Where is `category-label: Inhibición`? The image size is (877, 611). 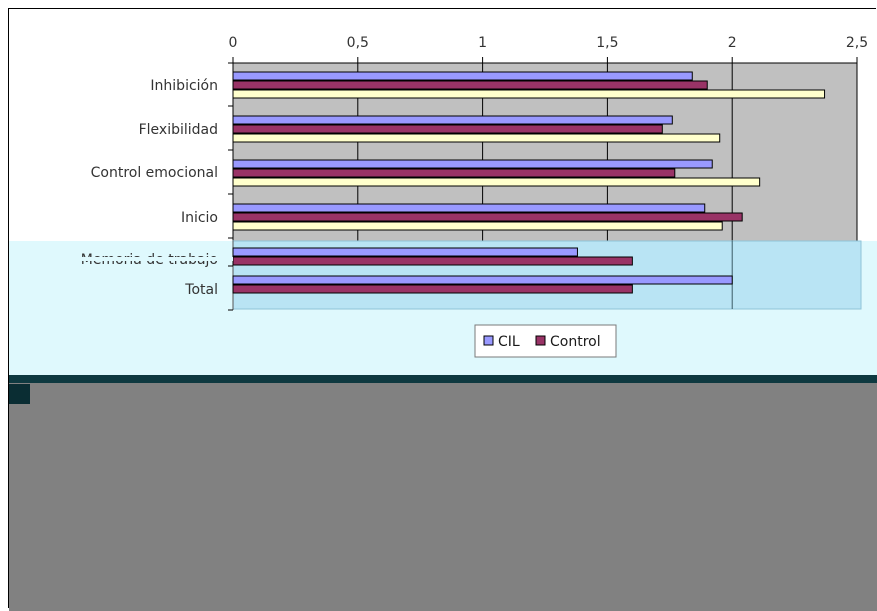
category-label: Inhibición is located at coordinates (184, 86).